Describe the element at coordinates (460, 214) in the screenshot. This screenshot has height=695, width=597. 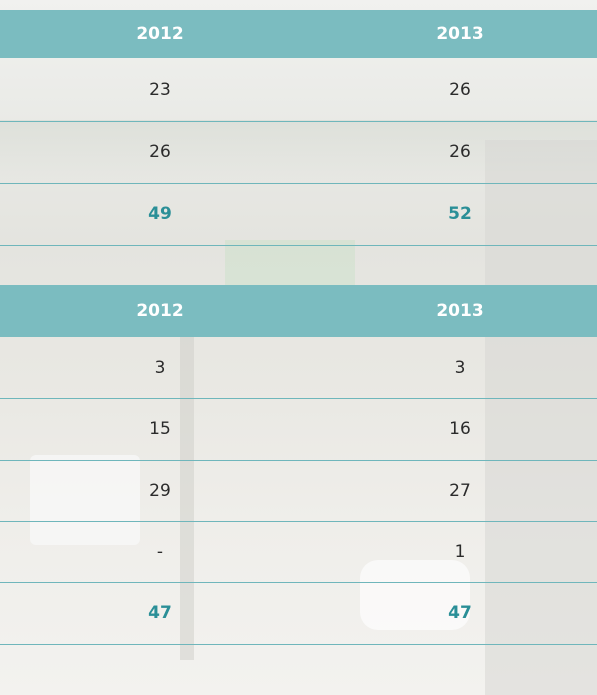
I see `total-cell: 52` at that location.